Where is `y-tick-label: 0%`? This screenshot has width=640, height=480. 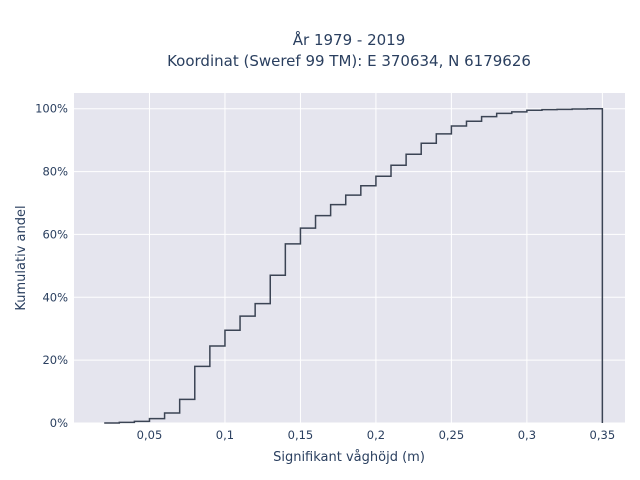 y-tick-label: 0% is located at coordinates (59, 423).